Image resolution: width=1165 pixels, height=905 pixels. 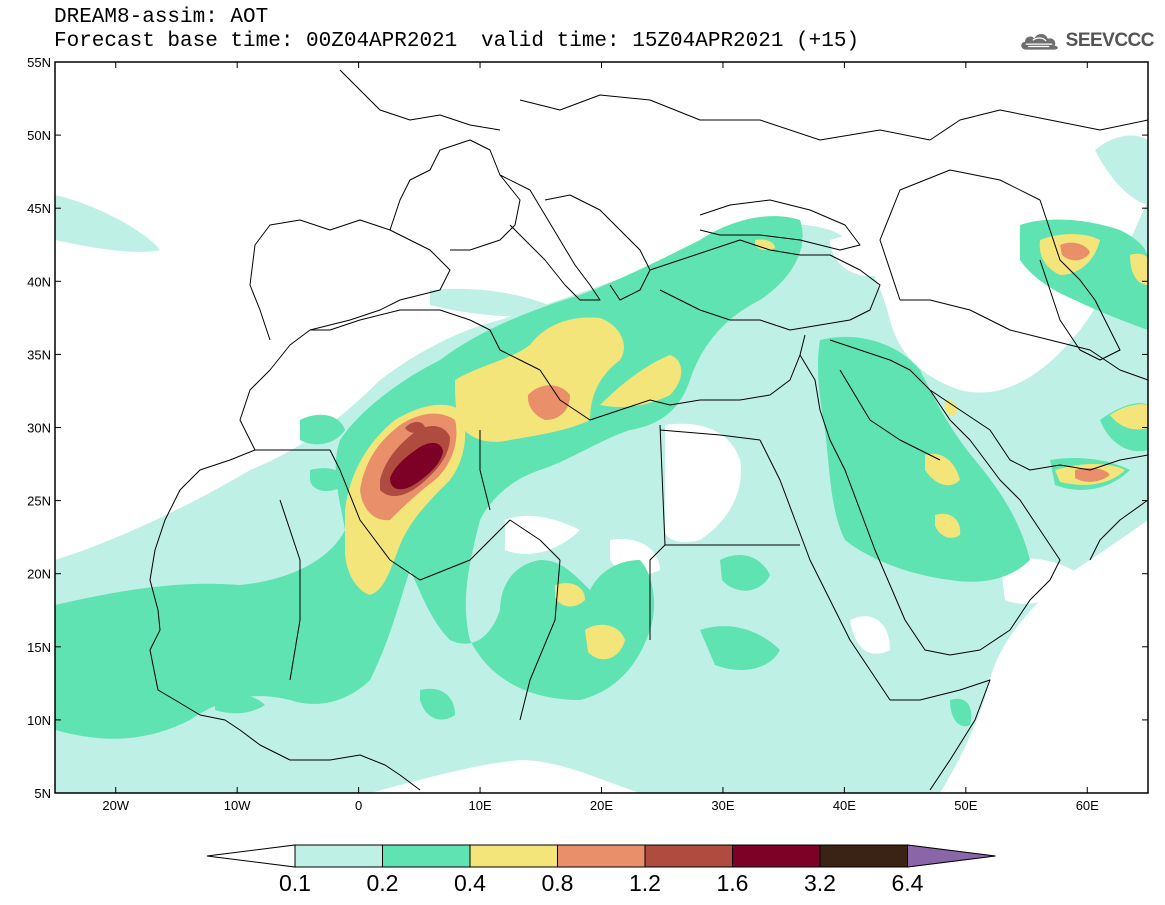 What do you see at coordinates (1087, 805) in the screenshot?
I see `lon-tick-label: 60E` at bounding box center [1087, 805].